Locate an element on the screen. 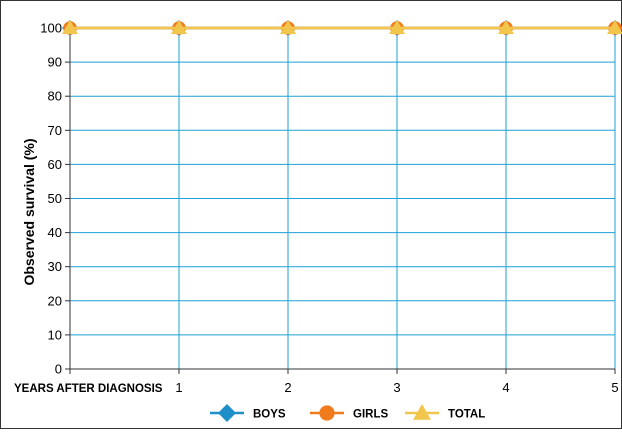  y-tick-label: 60 is located at coordinates (55, 164).